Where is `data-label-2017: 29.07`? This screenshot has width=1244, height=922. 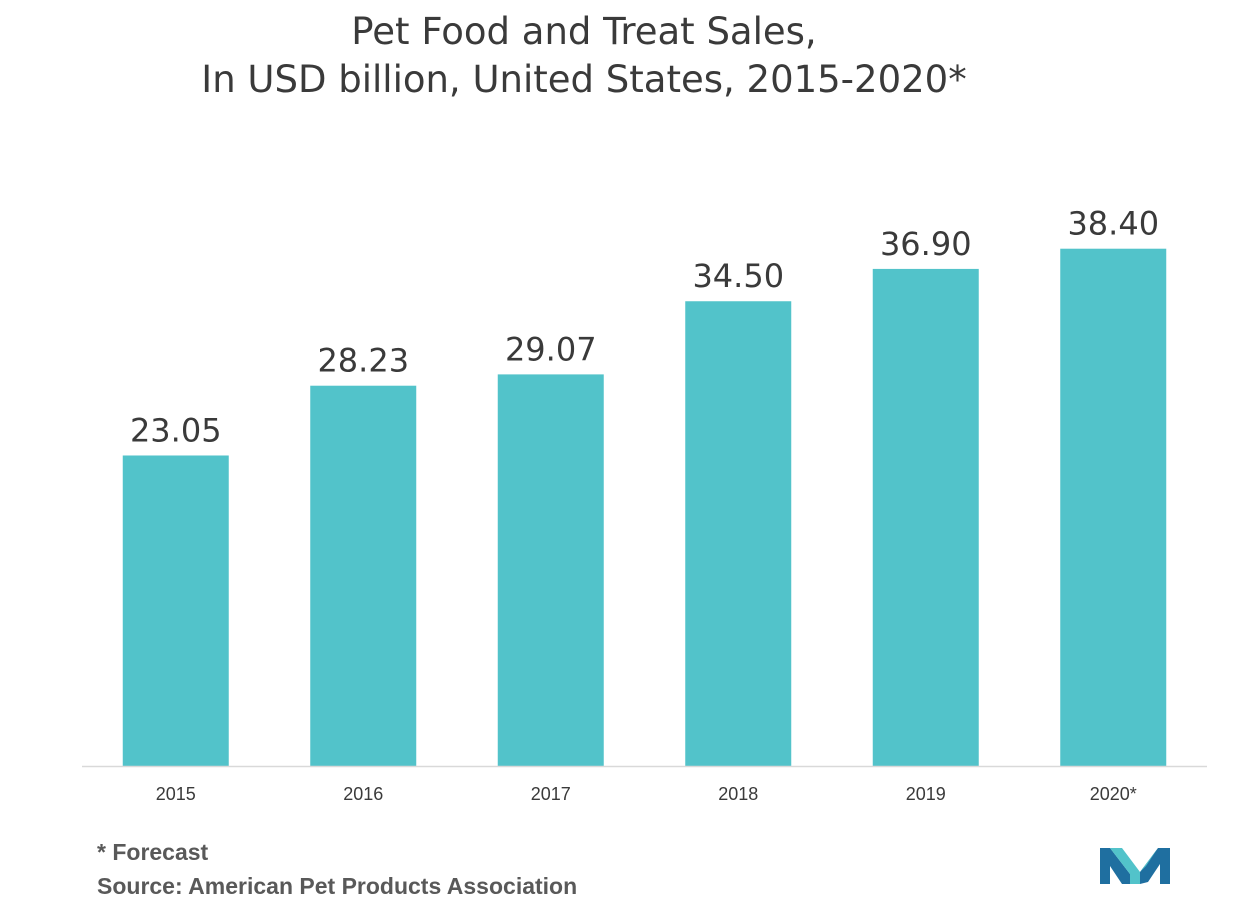
data-label-2017: 29.07 is located at coordinates (551, 349).